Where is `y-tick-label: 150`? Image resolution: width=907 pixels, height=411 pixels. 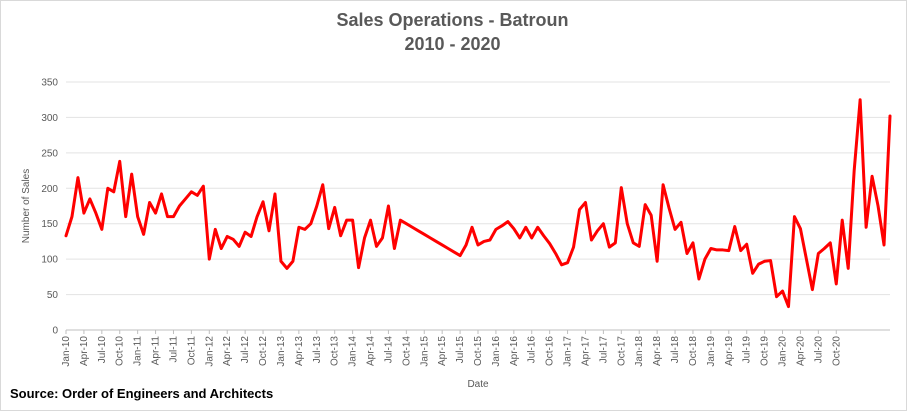
y-tick-label: 150 is located at coordinates (49, 224).